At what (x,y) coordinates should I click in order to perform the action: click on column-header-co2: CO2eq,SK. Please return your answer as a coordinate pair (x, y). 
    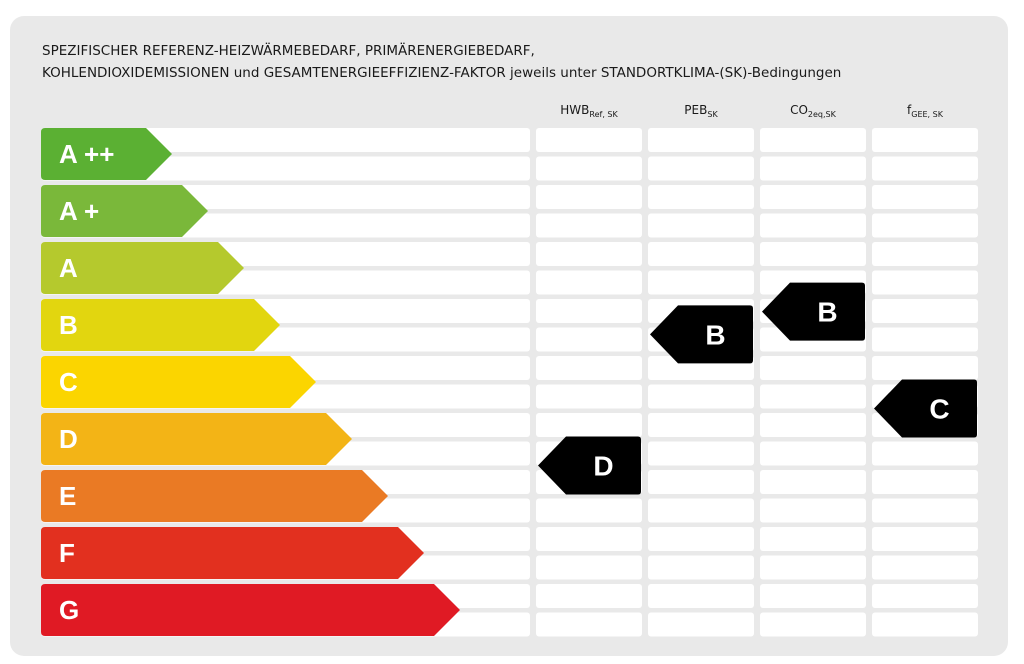
    Looking at the image, I should click on (813, 111).